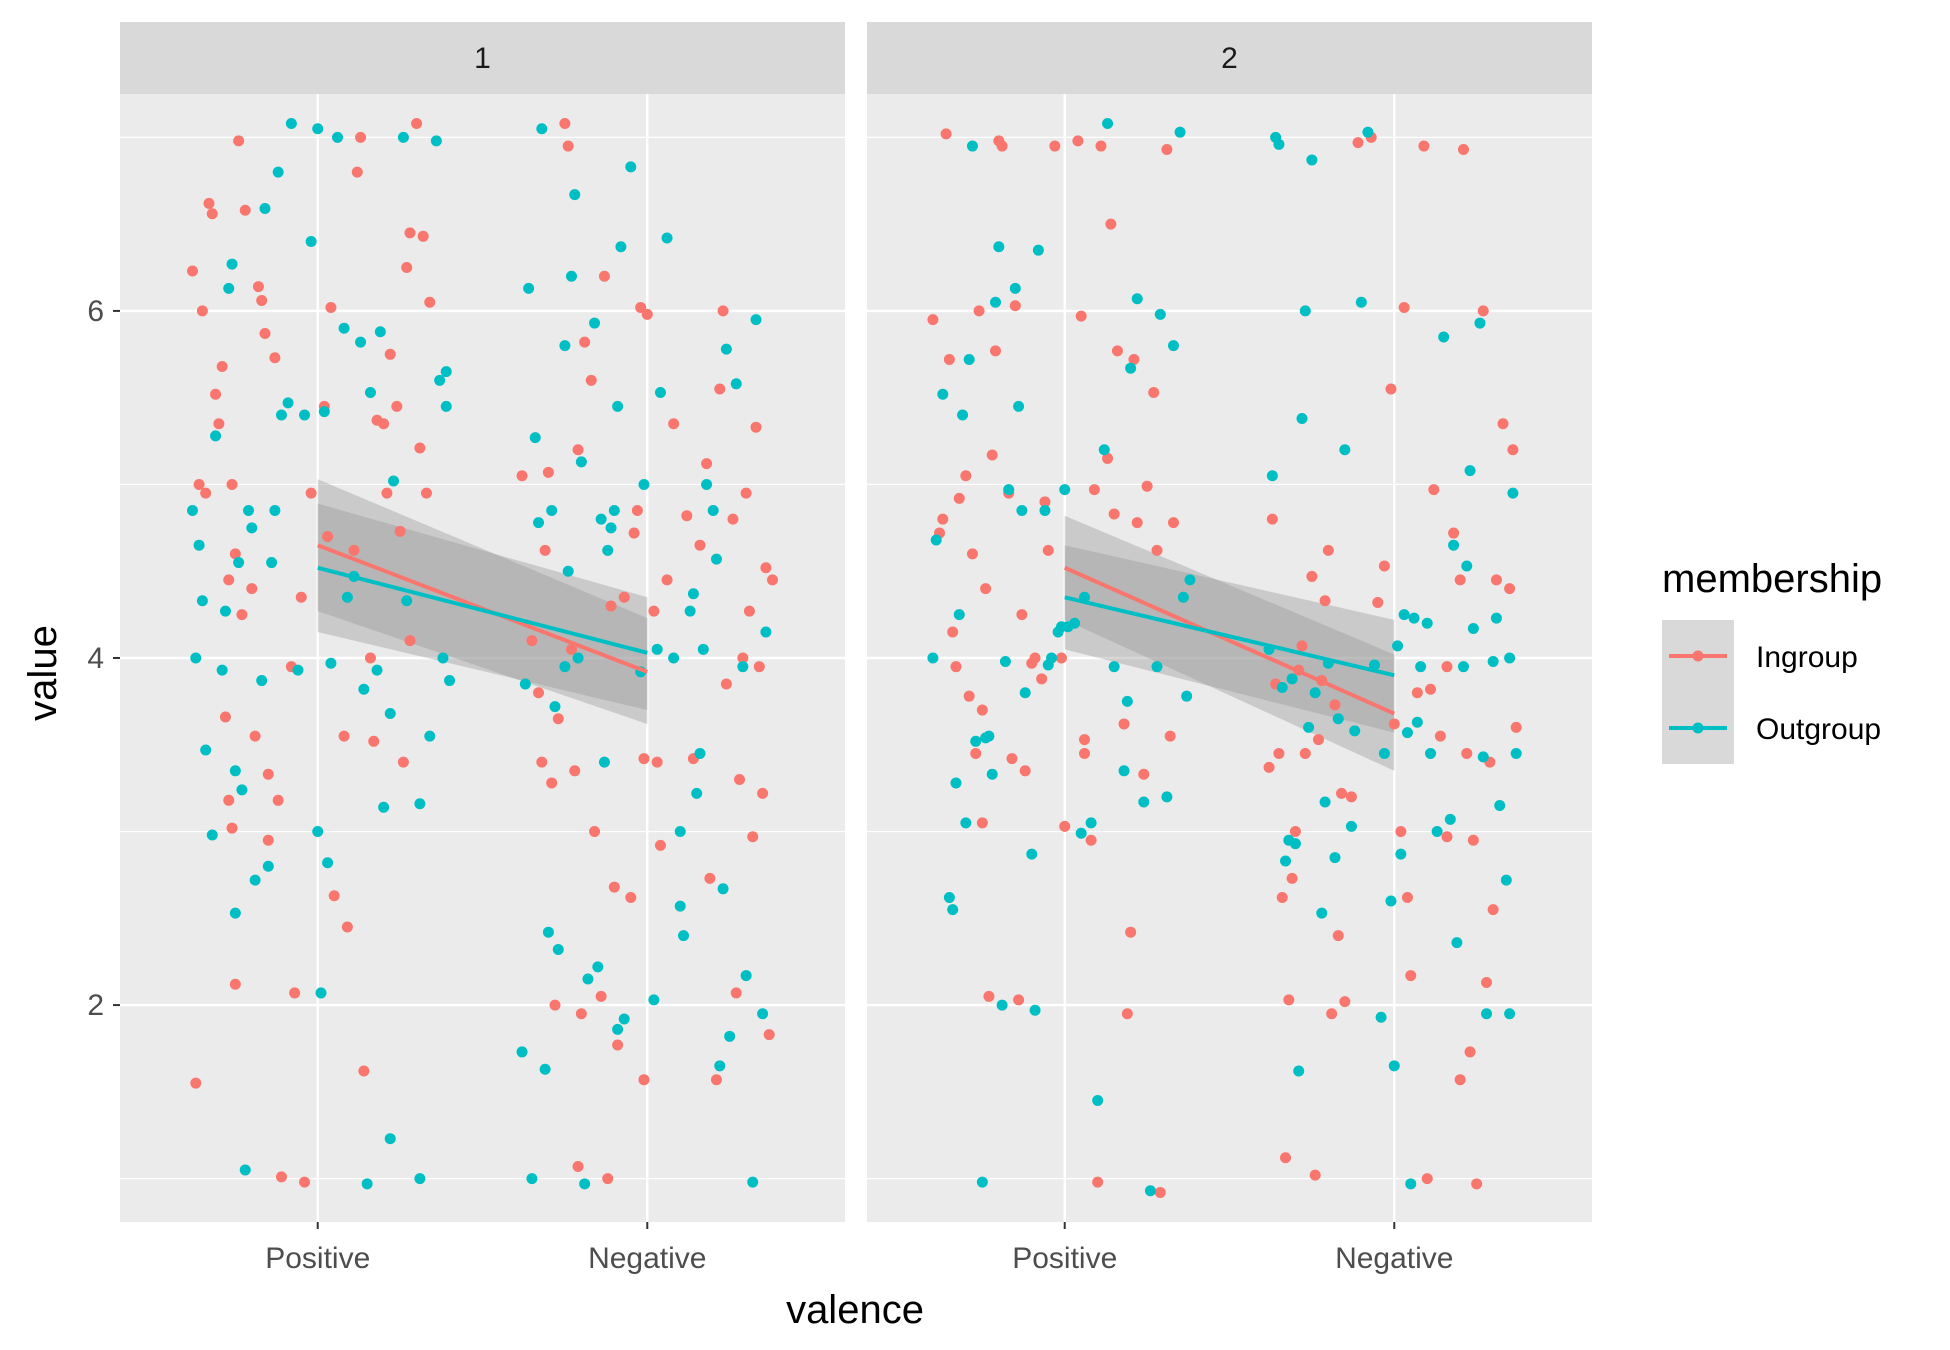 Image resolution: width=1950 pixels, height=1350 pixels. What do you see at coordinates (1772, 660) in the screenshot?
I see `legend: membership Ingroup Outgroup` at bounding box center [1772, 660].